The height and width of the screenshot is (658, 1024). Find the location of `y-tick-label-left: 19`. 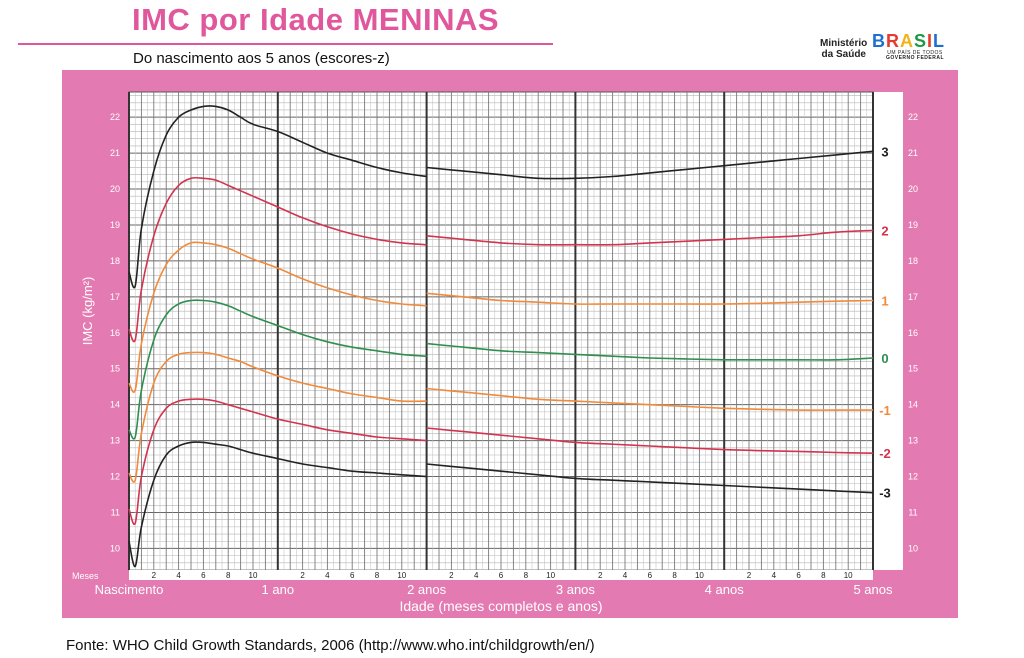

y-tick-label-left: 19 is located at coordinates (115, 225).